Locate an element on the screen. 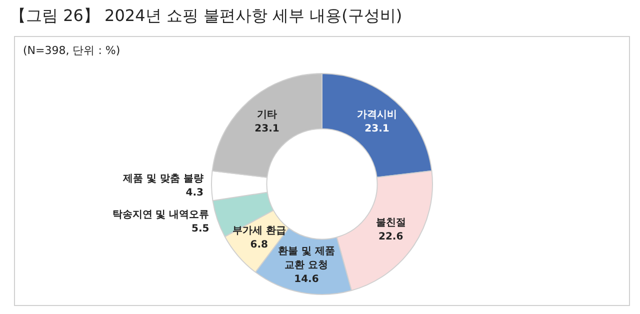 The width and height of the screenshot is (640, 314). slice-label: 가격시비 is located at coordinates (377, 115).